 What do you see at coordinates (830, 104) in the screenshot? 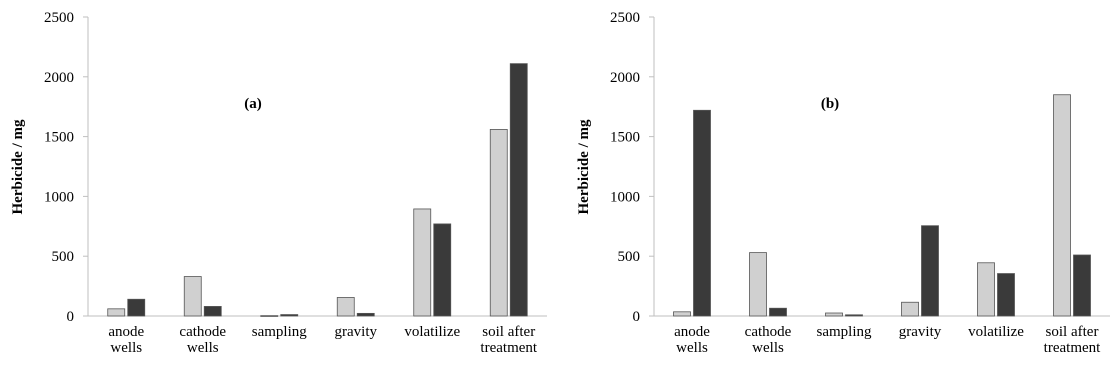
I see `panel-label: (b)` at bounding box center [830, 104].